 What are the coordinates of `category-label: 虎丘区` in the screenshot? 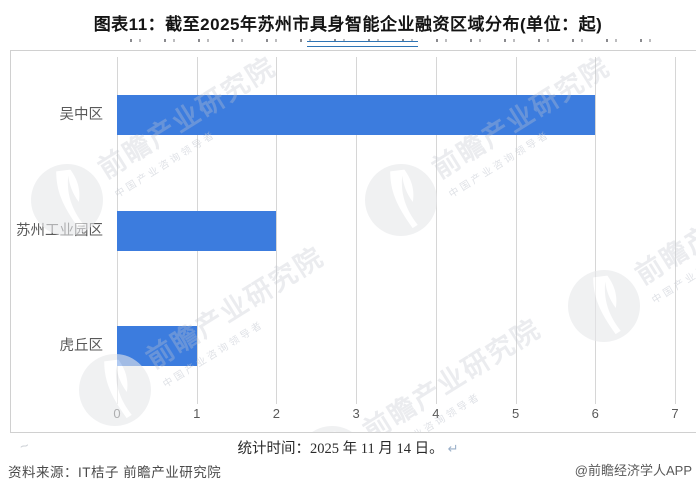 It's located at (81, 346).